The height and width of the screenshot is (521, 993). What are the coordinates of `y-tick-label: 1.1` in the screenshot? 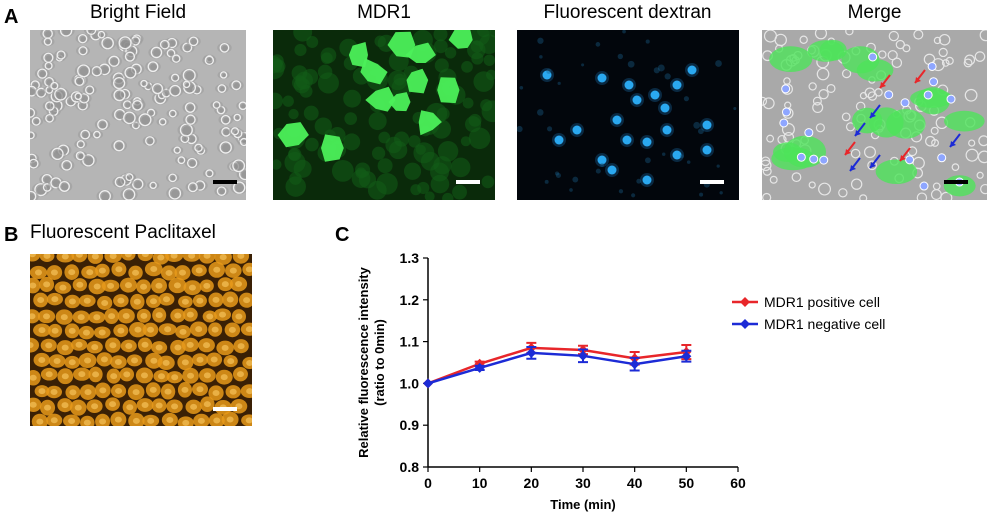 It's located at (410, 342).